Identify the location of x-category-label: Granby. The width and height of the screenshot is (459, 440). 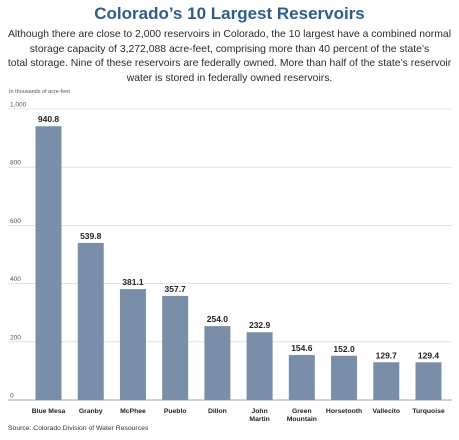
(91, 411).